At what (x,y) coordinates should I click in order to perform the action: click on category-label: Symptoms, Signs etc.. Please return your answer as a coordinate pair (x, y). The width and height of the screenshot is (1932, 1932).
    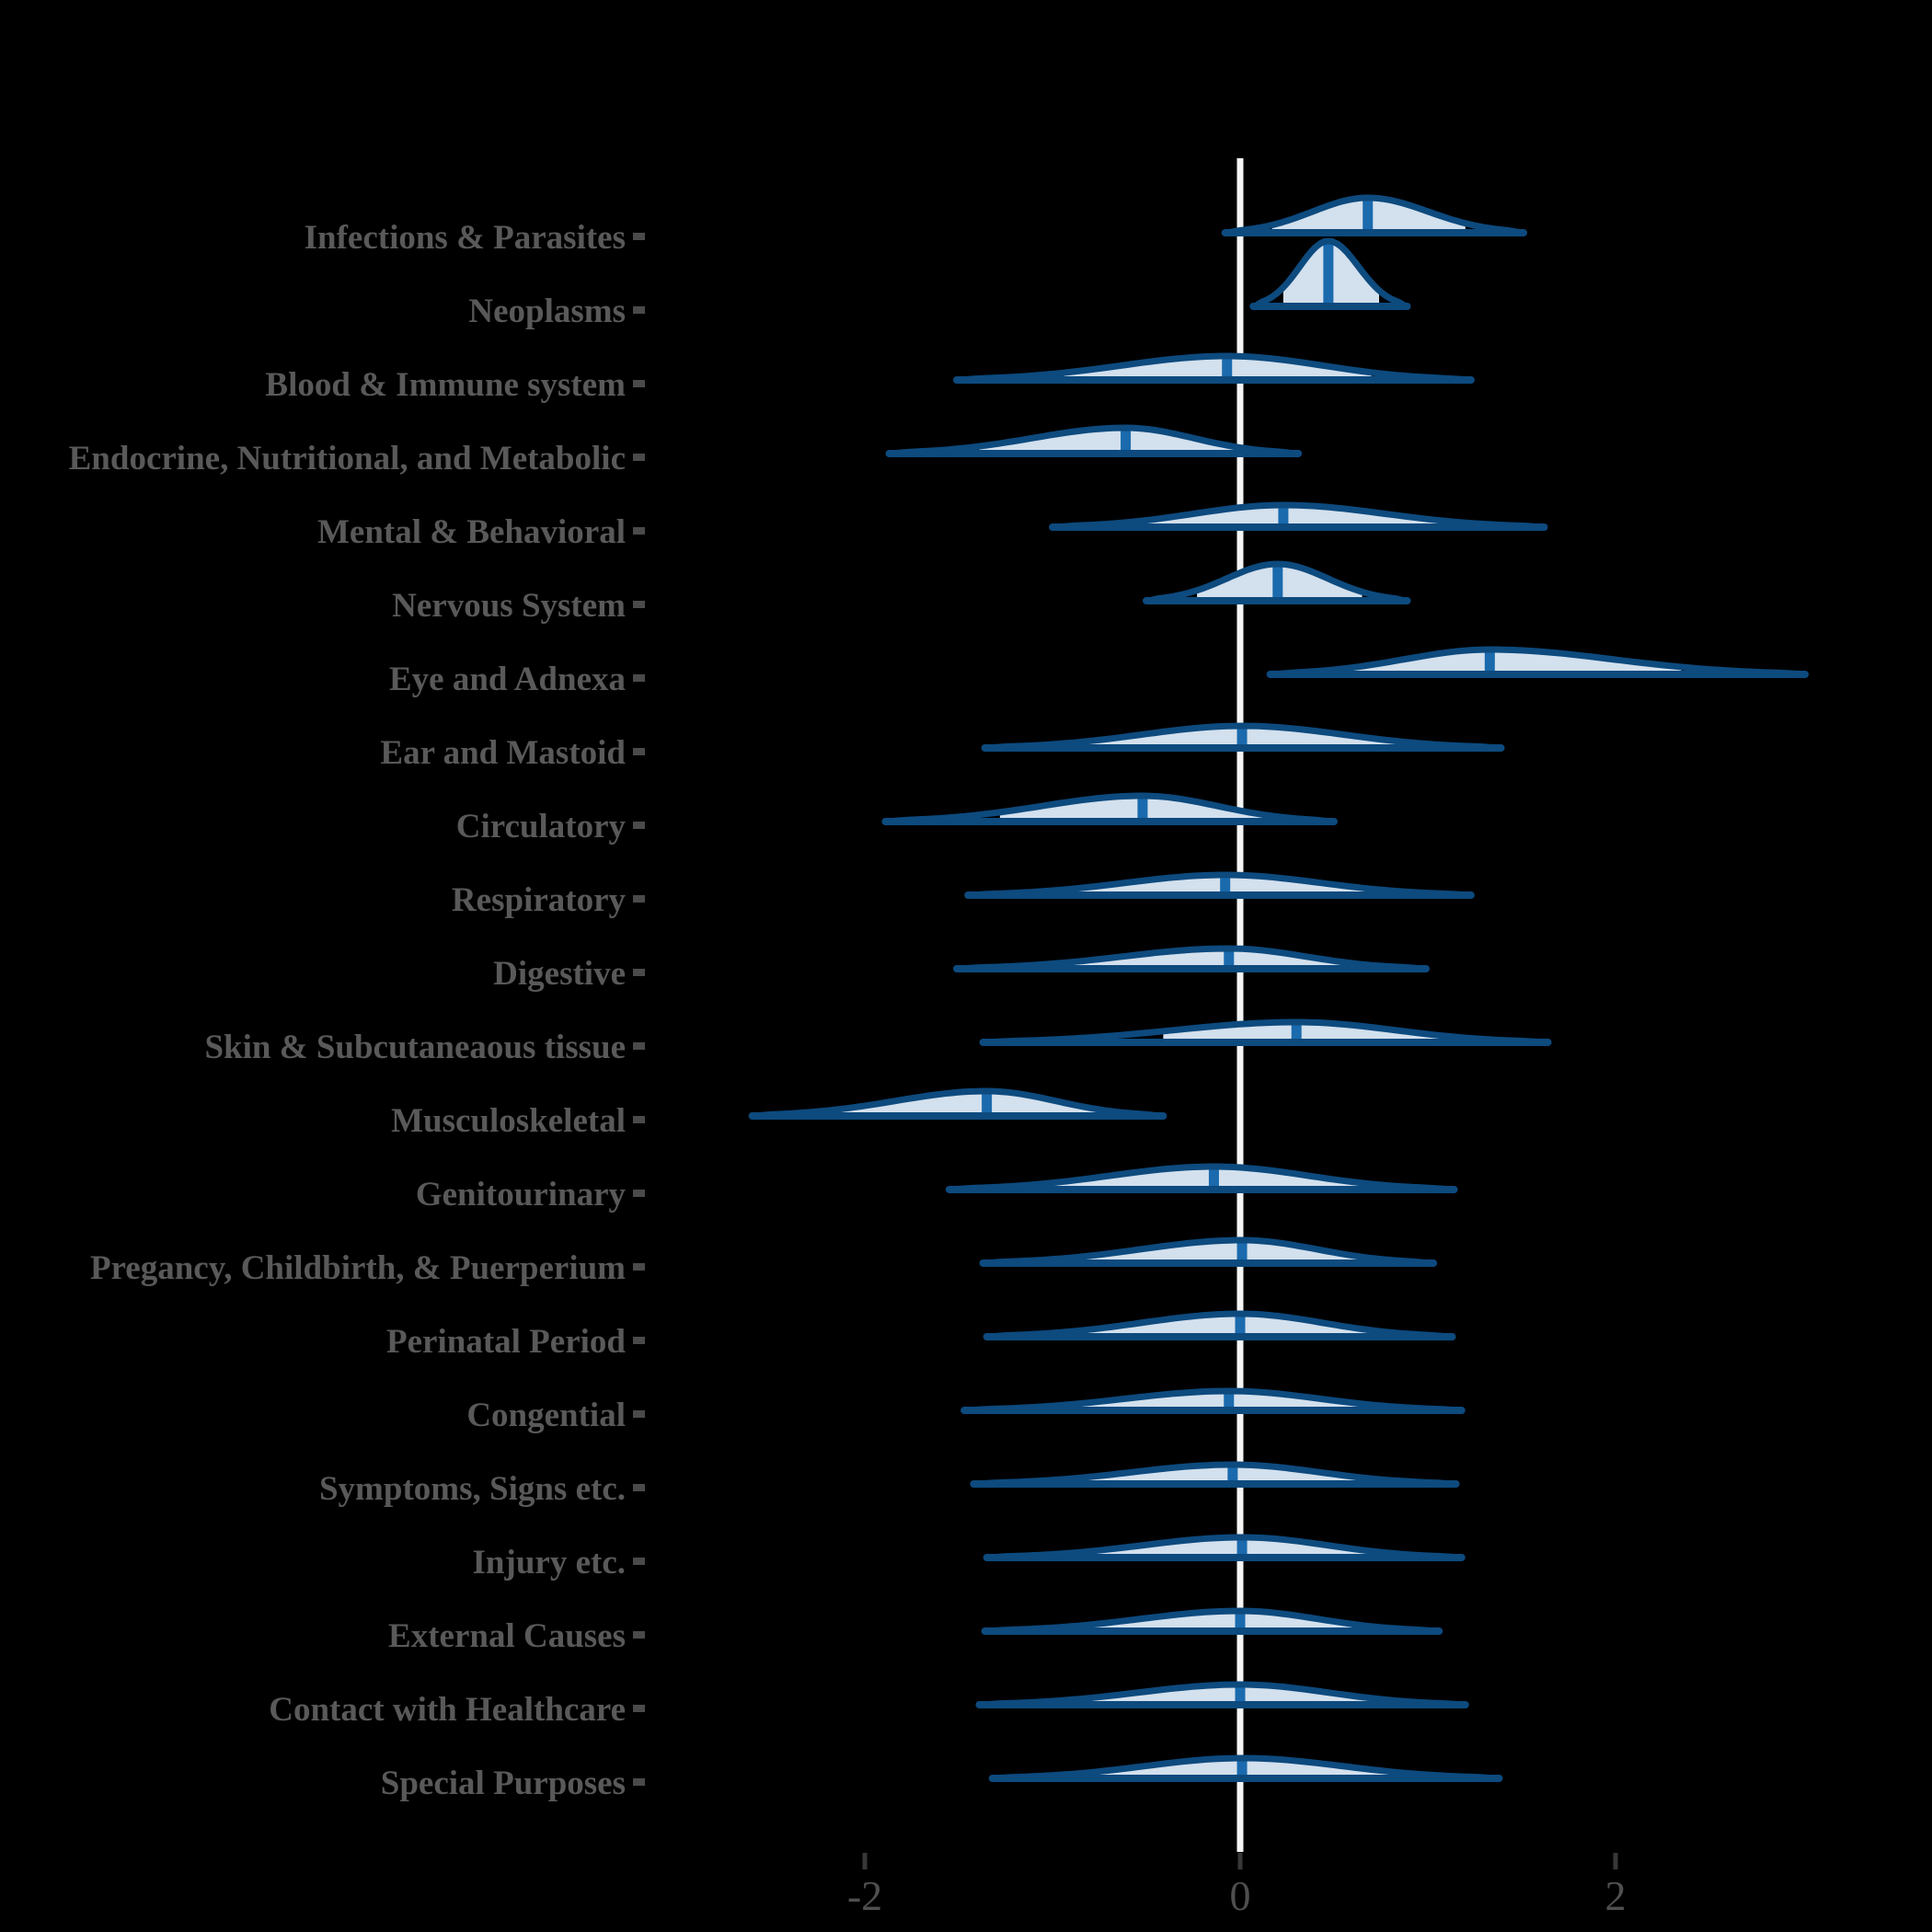
    Looking at the image, I should click on (472, 1489).